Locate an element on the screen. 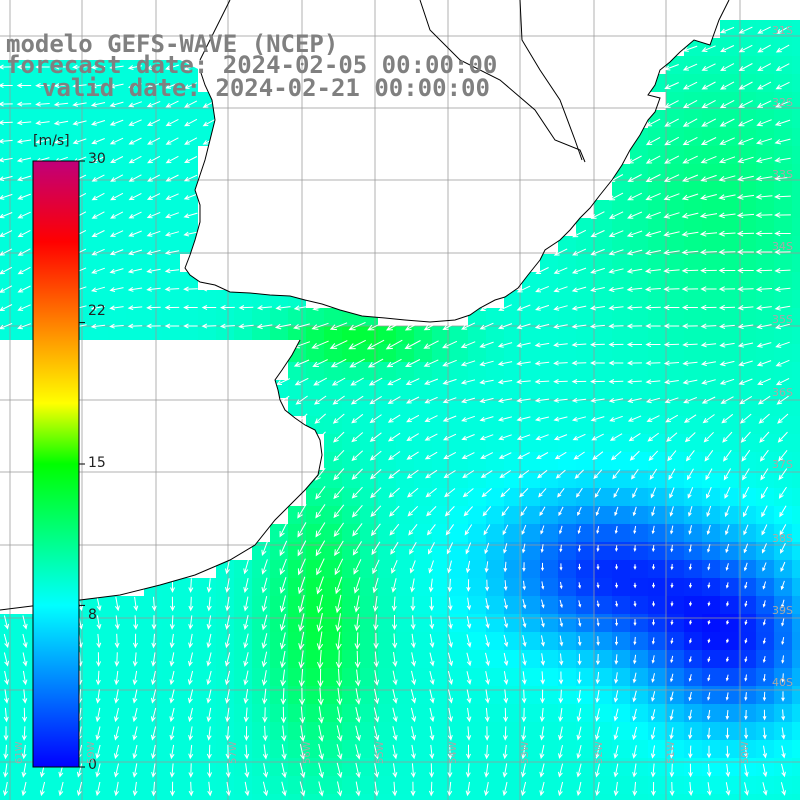 The height and width of the screenshot is (800, 800). title-model: modelo GEFS-WAVE (NCEP) is located at coordinates (172, 44).